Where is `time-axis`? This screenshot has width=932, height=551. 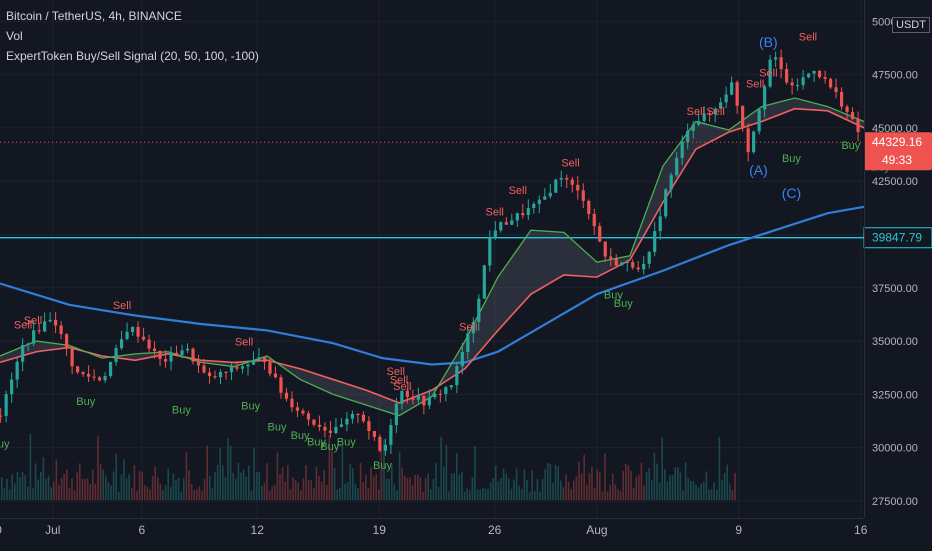
time-axis is located at coordinates (432, 534).